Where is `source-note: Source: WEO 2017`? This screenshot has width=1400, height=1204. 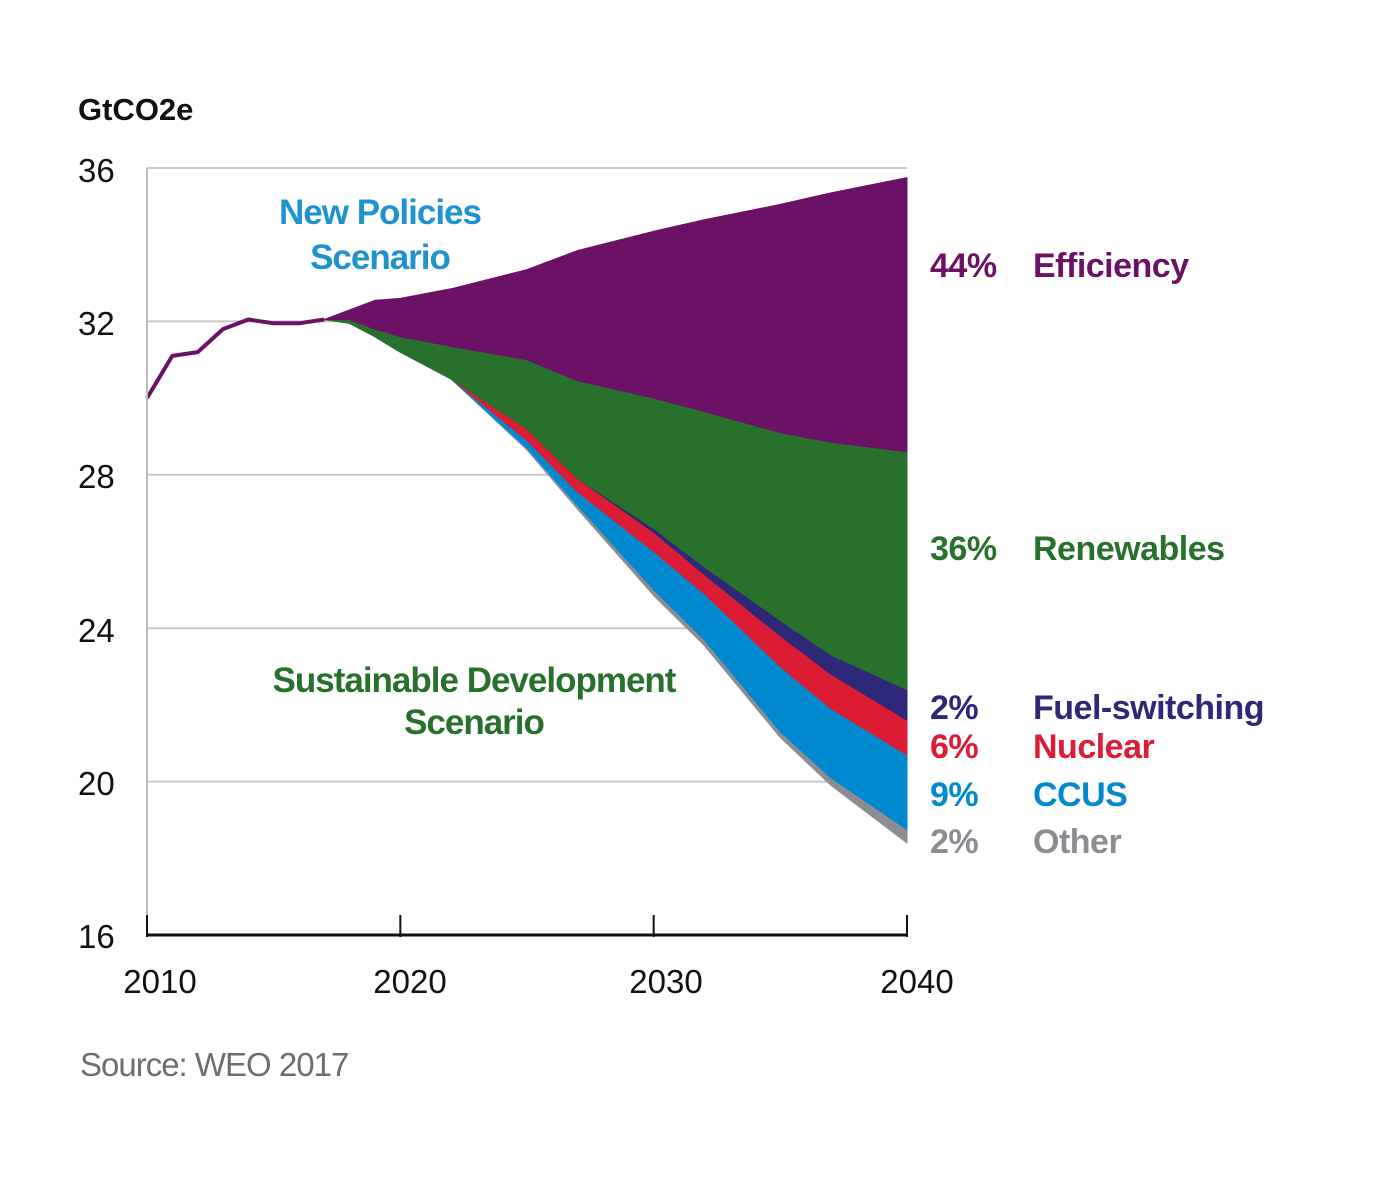 source-note: Source: WEO 2017 is located at coordinates (214, 1064).